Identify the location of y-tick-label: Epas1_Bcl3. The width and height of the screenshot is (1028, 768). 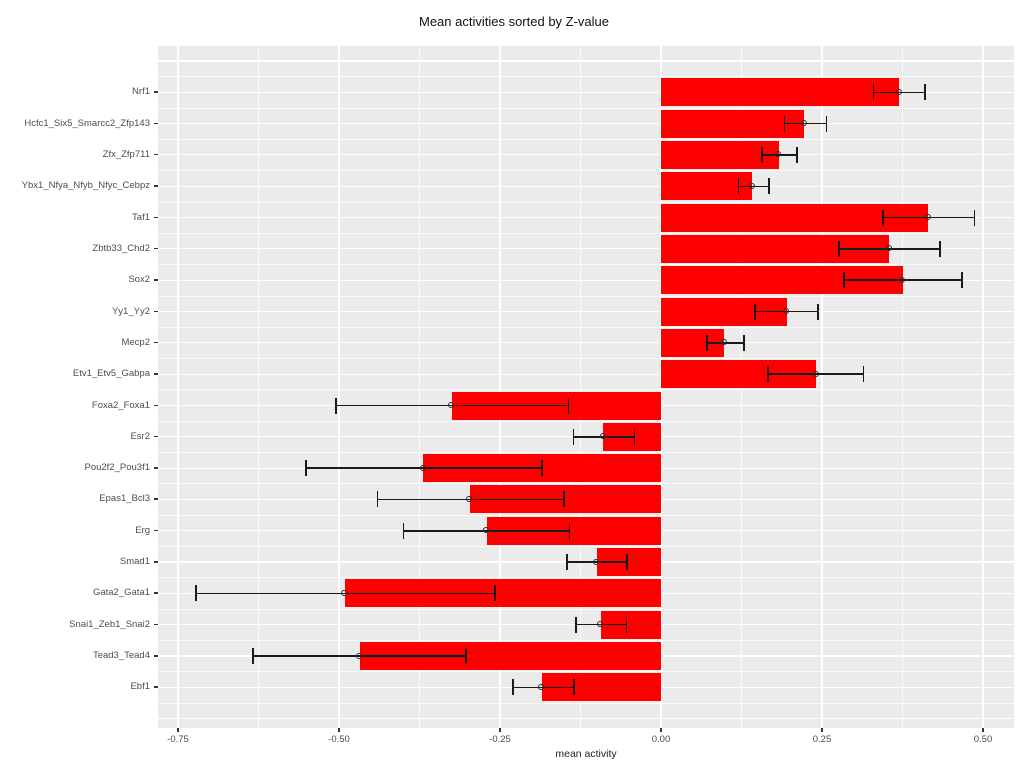
(124, 499).